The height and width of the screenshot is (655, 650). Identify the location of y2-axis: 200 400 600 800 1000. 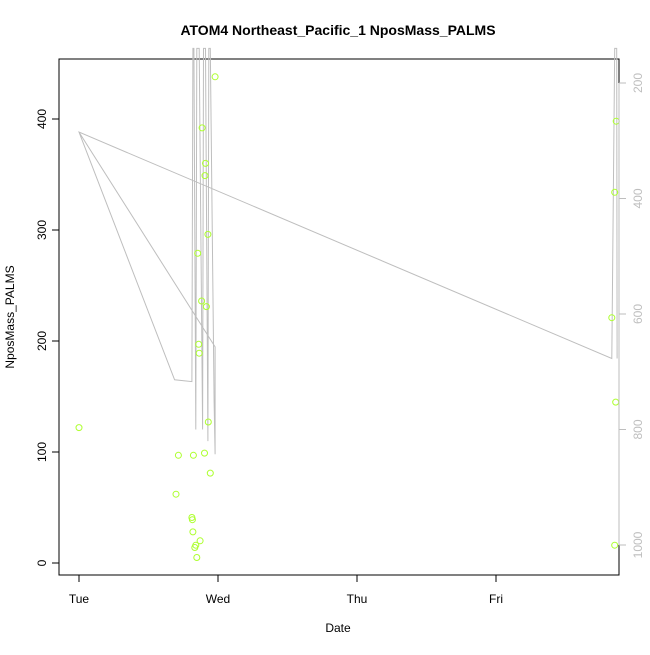
(631, 315).